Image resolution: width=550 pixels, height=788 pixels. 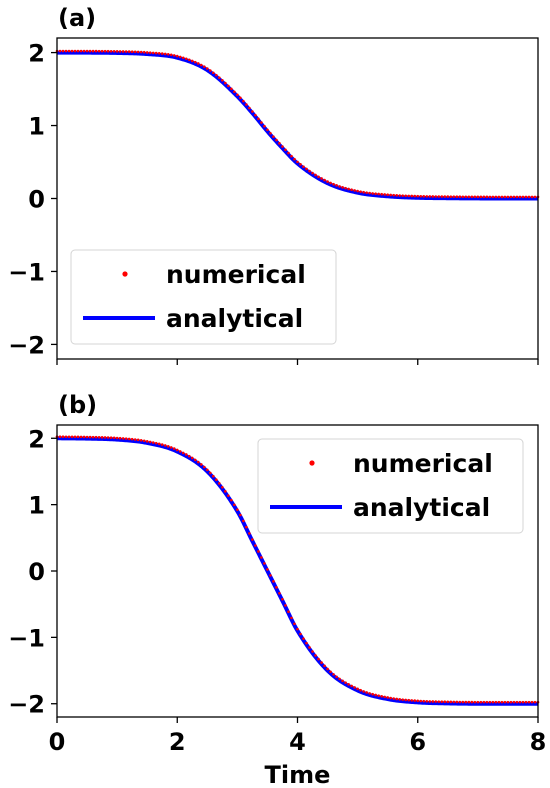 I want to click on panel-label: (a), so click(x=77, y=18).